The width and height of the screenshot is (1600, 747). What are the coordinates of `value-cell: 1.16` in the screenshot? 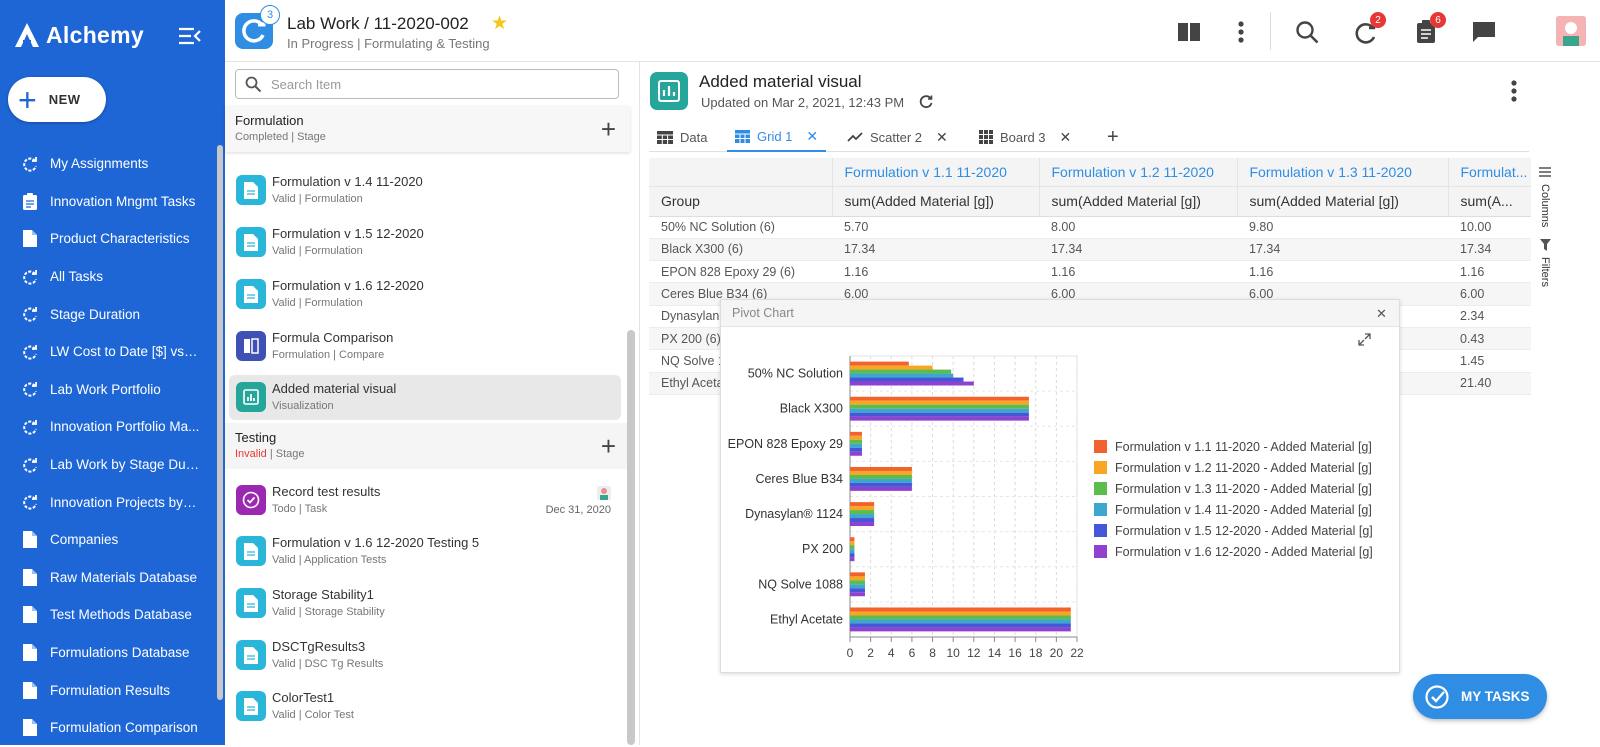 It's located at (935, 272).